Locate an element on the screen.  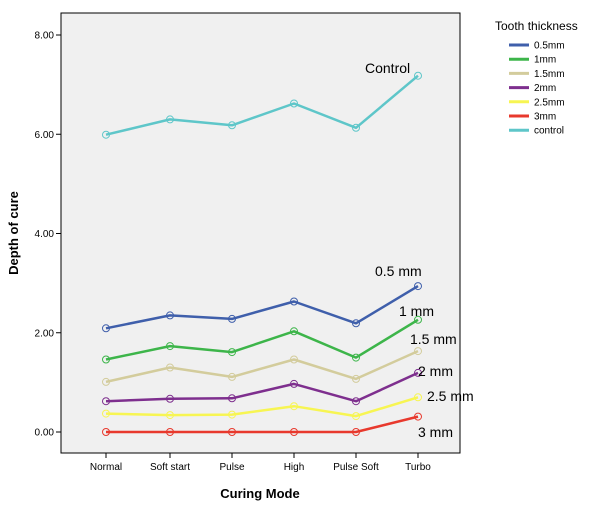
annotation-2.5mm: 2.5 mm is located at coordinates (450, 396).